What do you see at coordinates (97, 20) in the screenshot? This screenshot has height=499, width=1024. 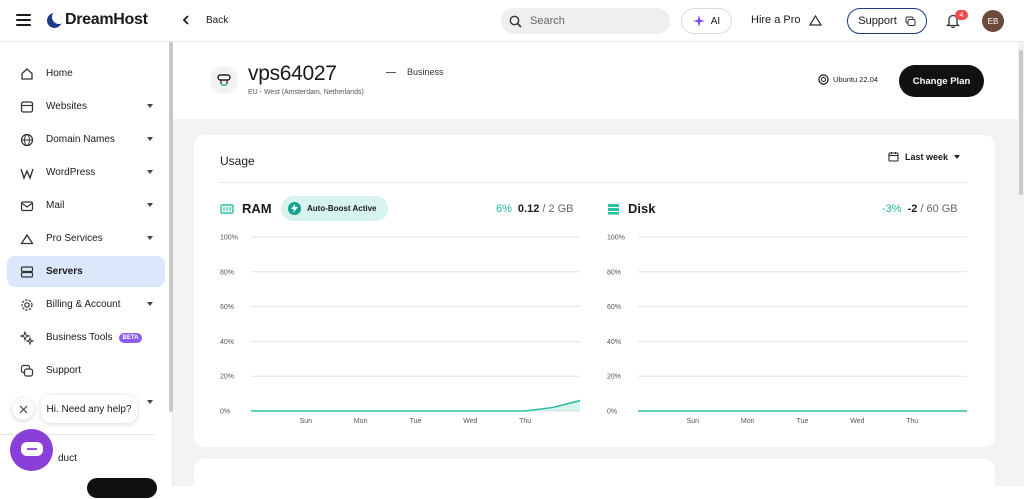 I see `brand-logo: DreamHost` at bounding box center [97, 20].